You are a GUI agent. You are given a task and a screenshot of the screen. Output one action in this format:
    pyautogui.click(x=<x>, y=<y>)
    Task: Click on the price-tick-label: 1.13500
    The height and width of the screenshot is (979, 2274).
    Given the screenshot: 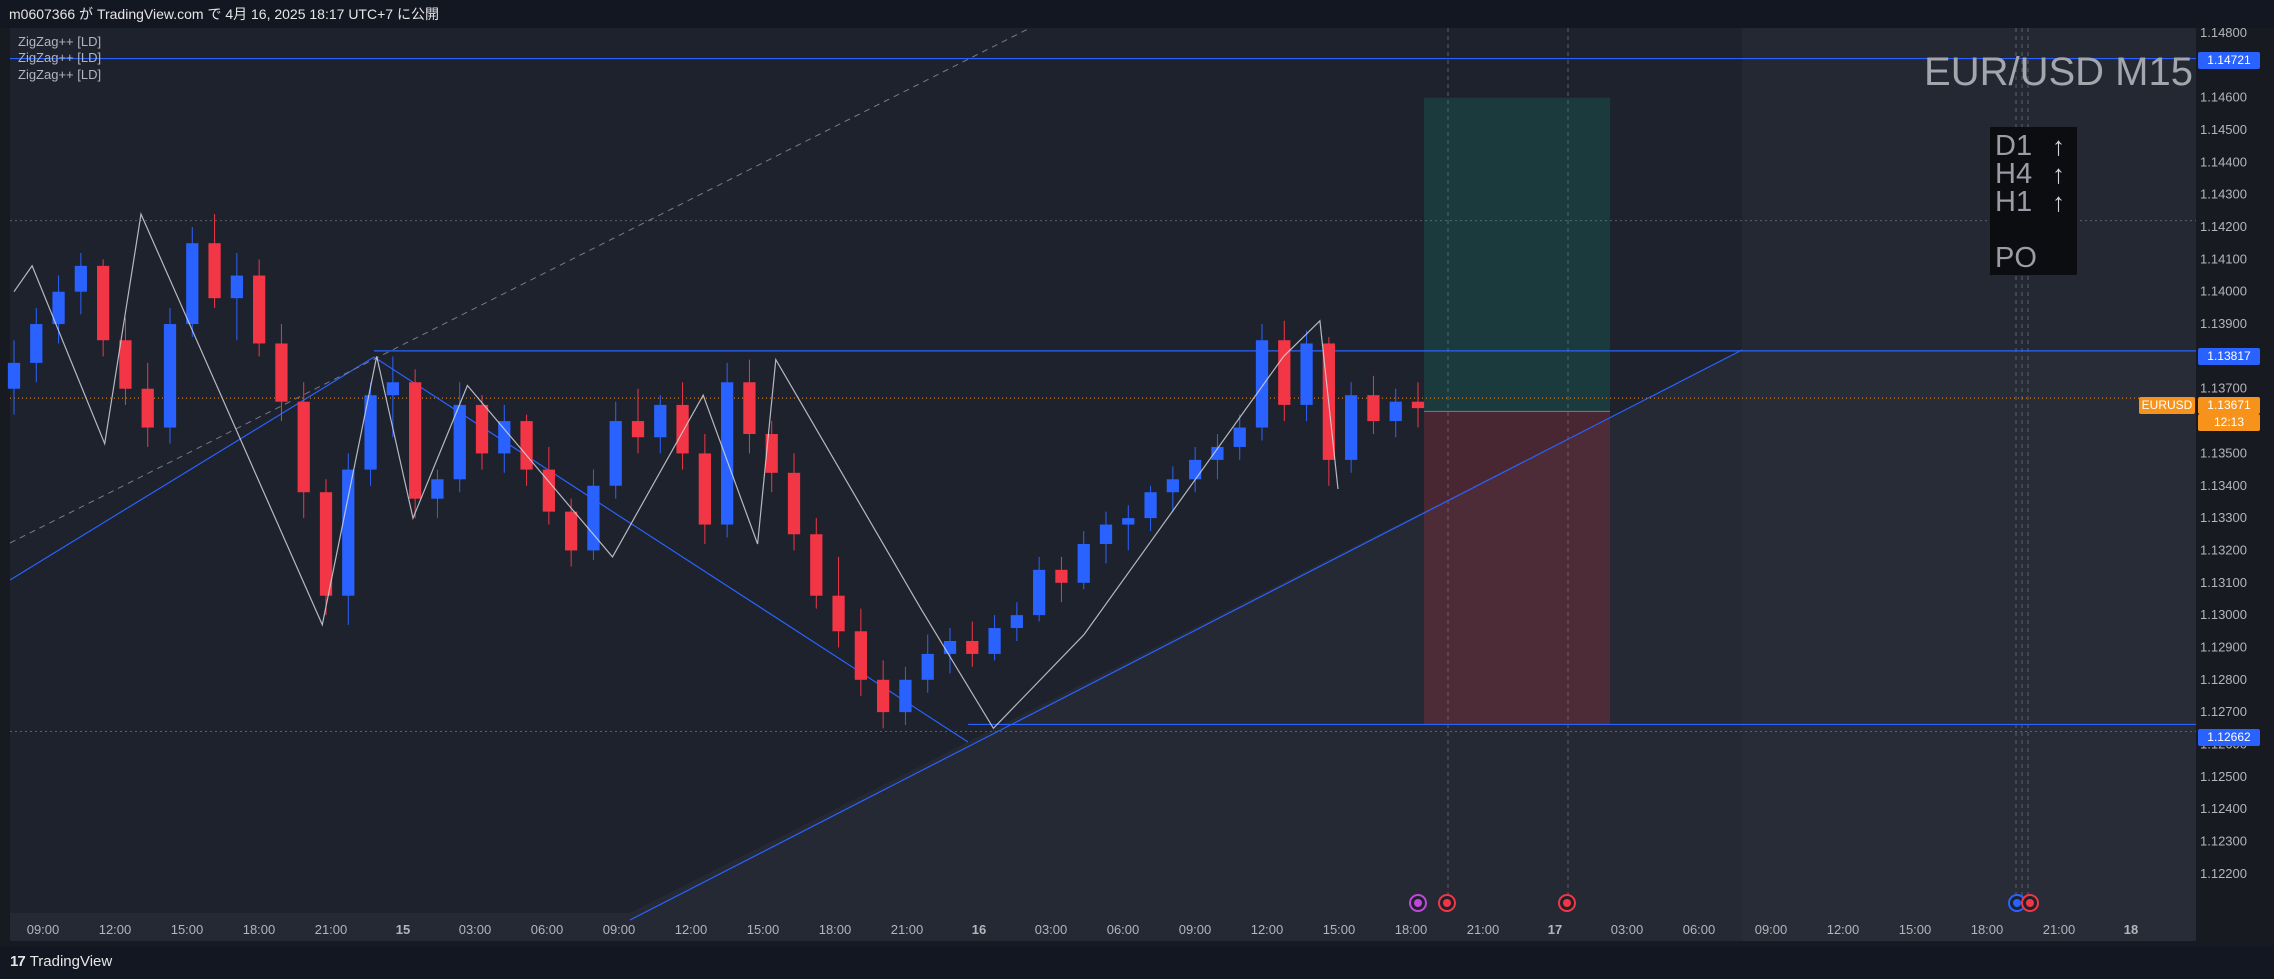 What is the action you would take?
    pyautogui.click(x=2223, y=452)
    